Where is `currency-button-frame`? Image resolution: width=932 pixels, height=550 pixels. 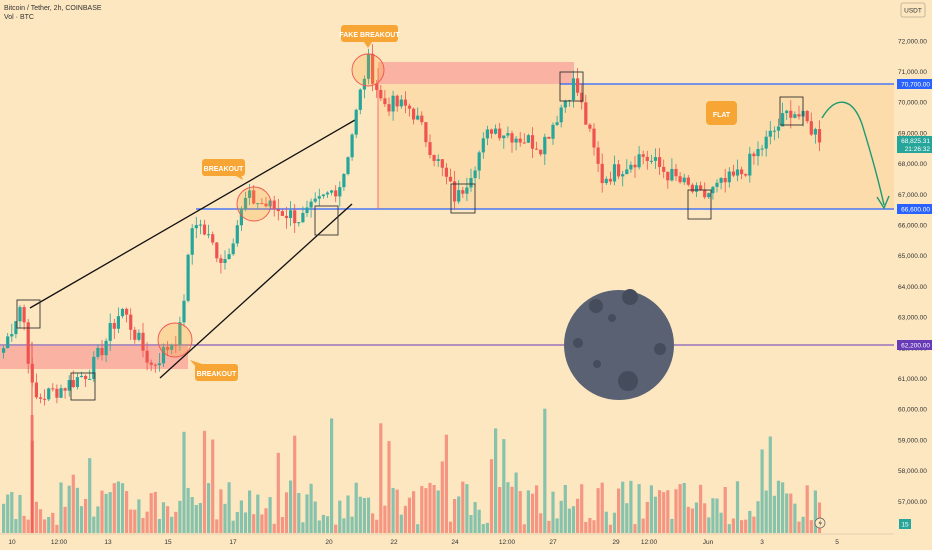 currency-button-frame is located at coordinates (913, 10).